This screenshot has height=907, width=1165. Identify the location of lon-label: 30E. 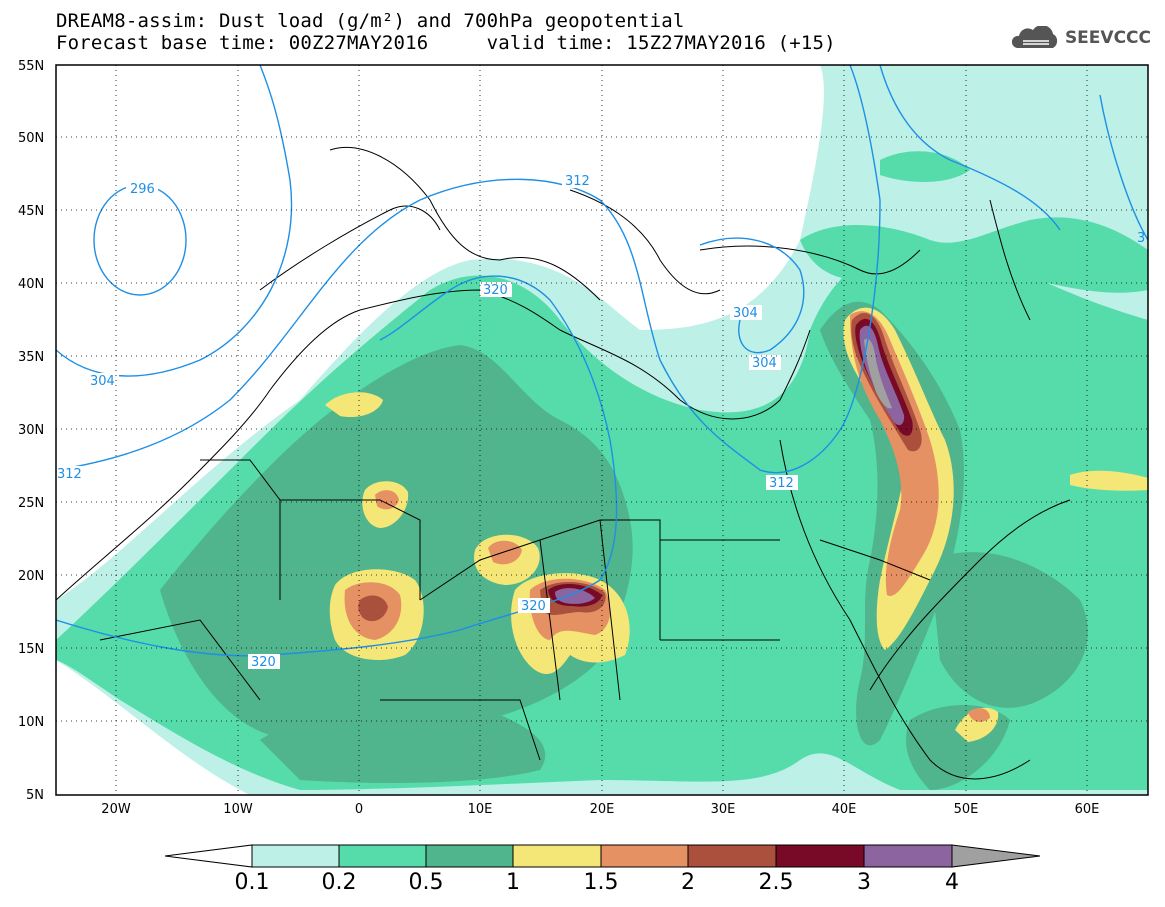
(723, 809).